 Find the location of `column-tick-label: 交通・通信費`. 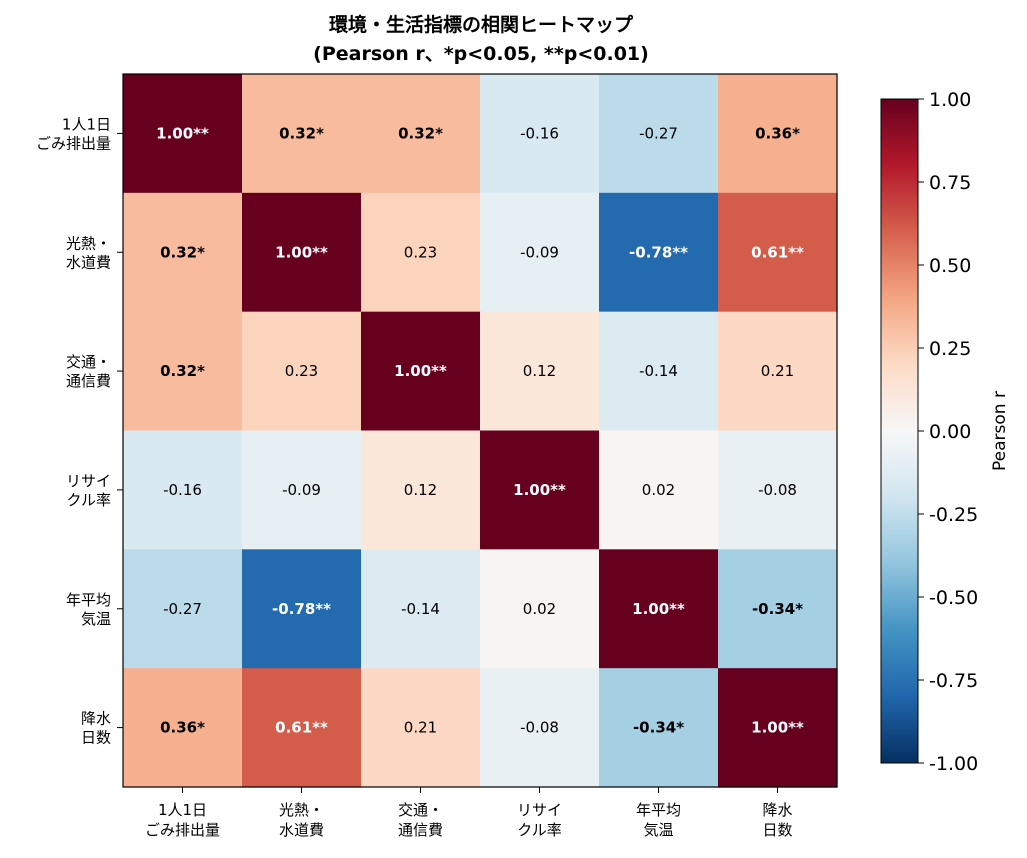

column-tick-label: 交通・通信費 is located at coordinates (420, 820).